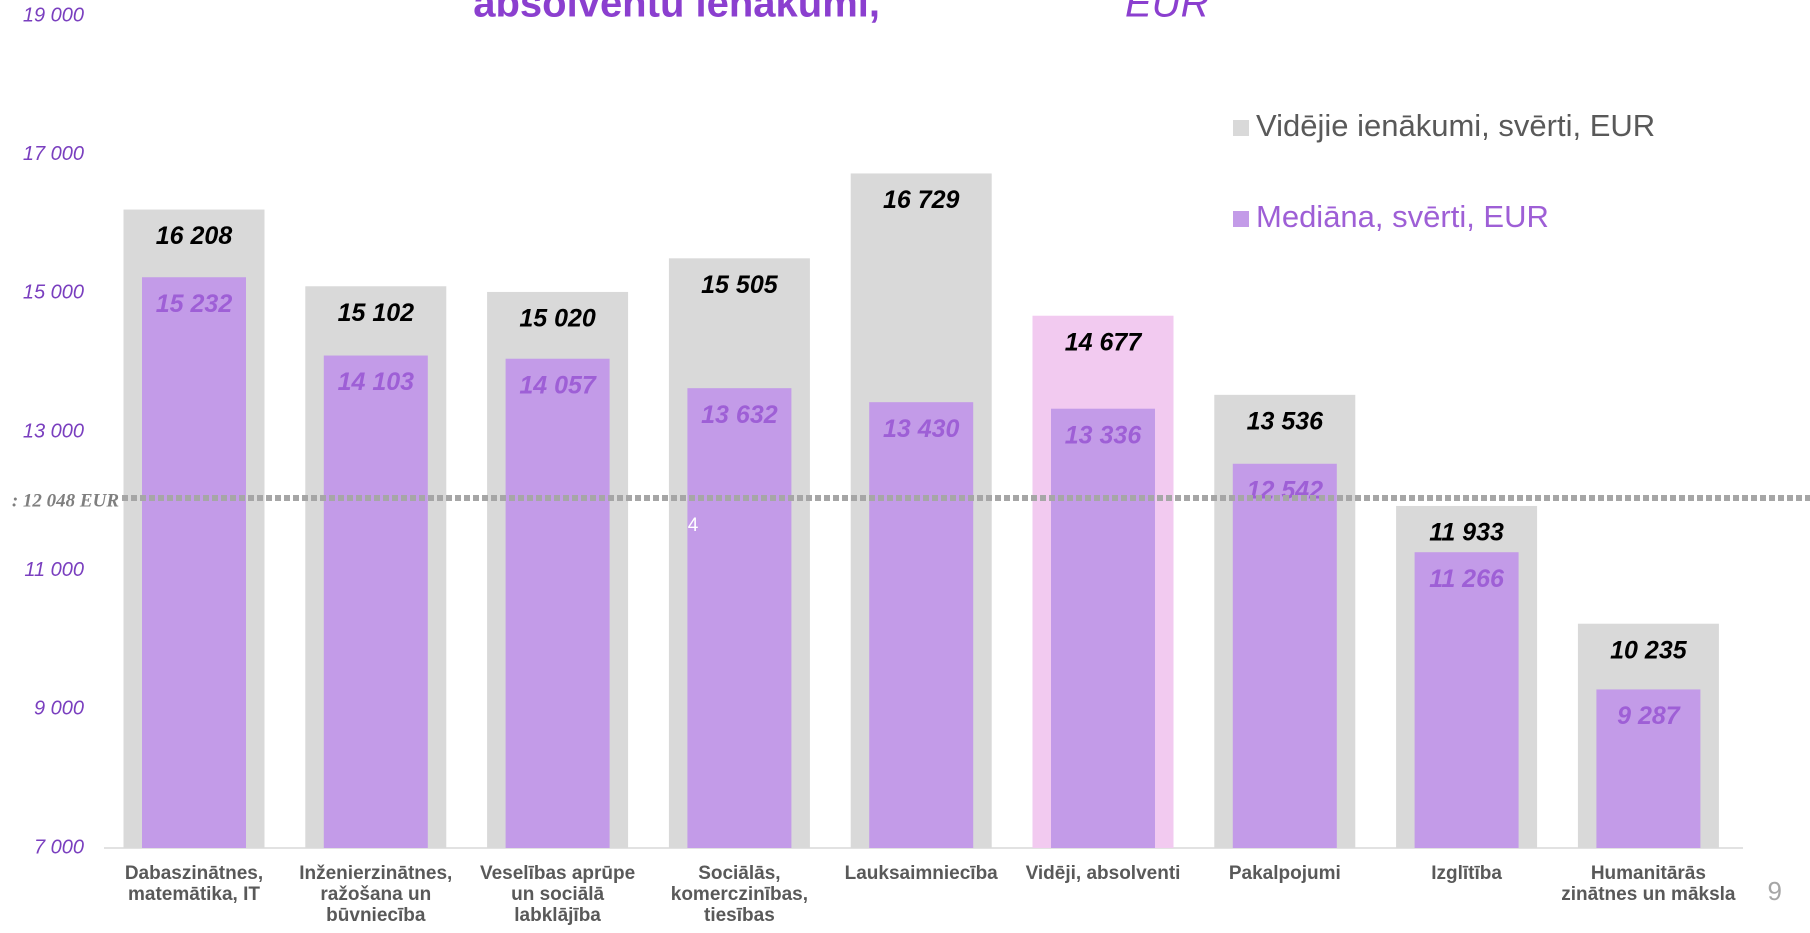  Describe the element at coordinates (921, 200) in the screenshot. I see `data-label: 16 729` at that location.